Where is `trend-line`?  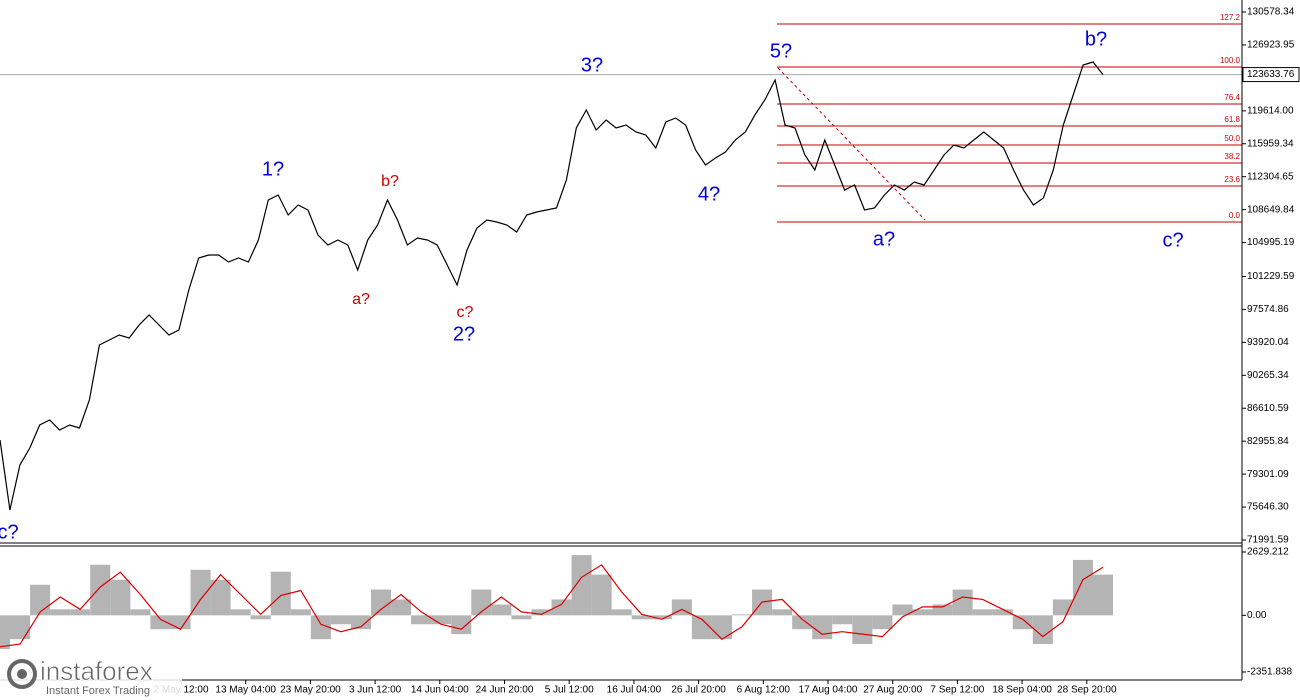
trend-line is located at coordinates (851, 144).